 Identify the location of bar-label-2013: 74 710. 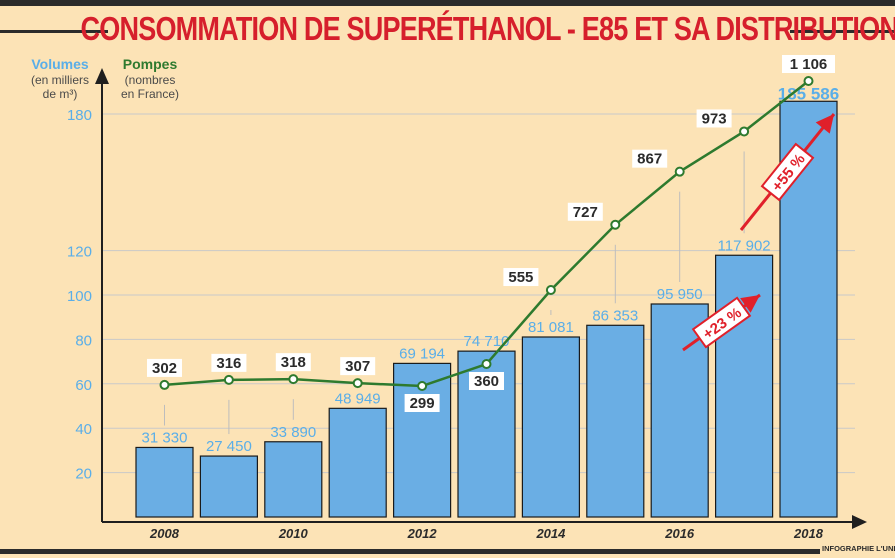
(487, 341).